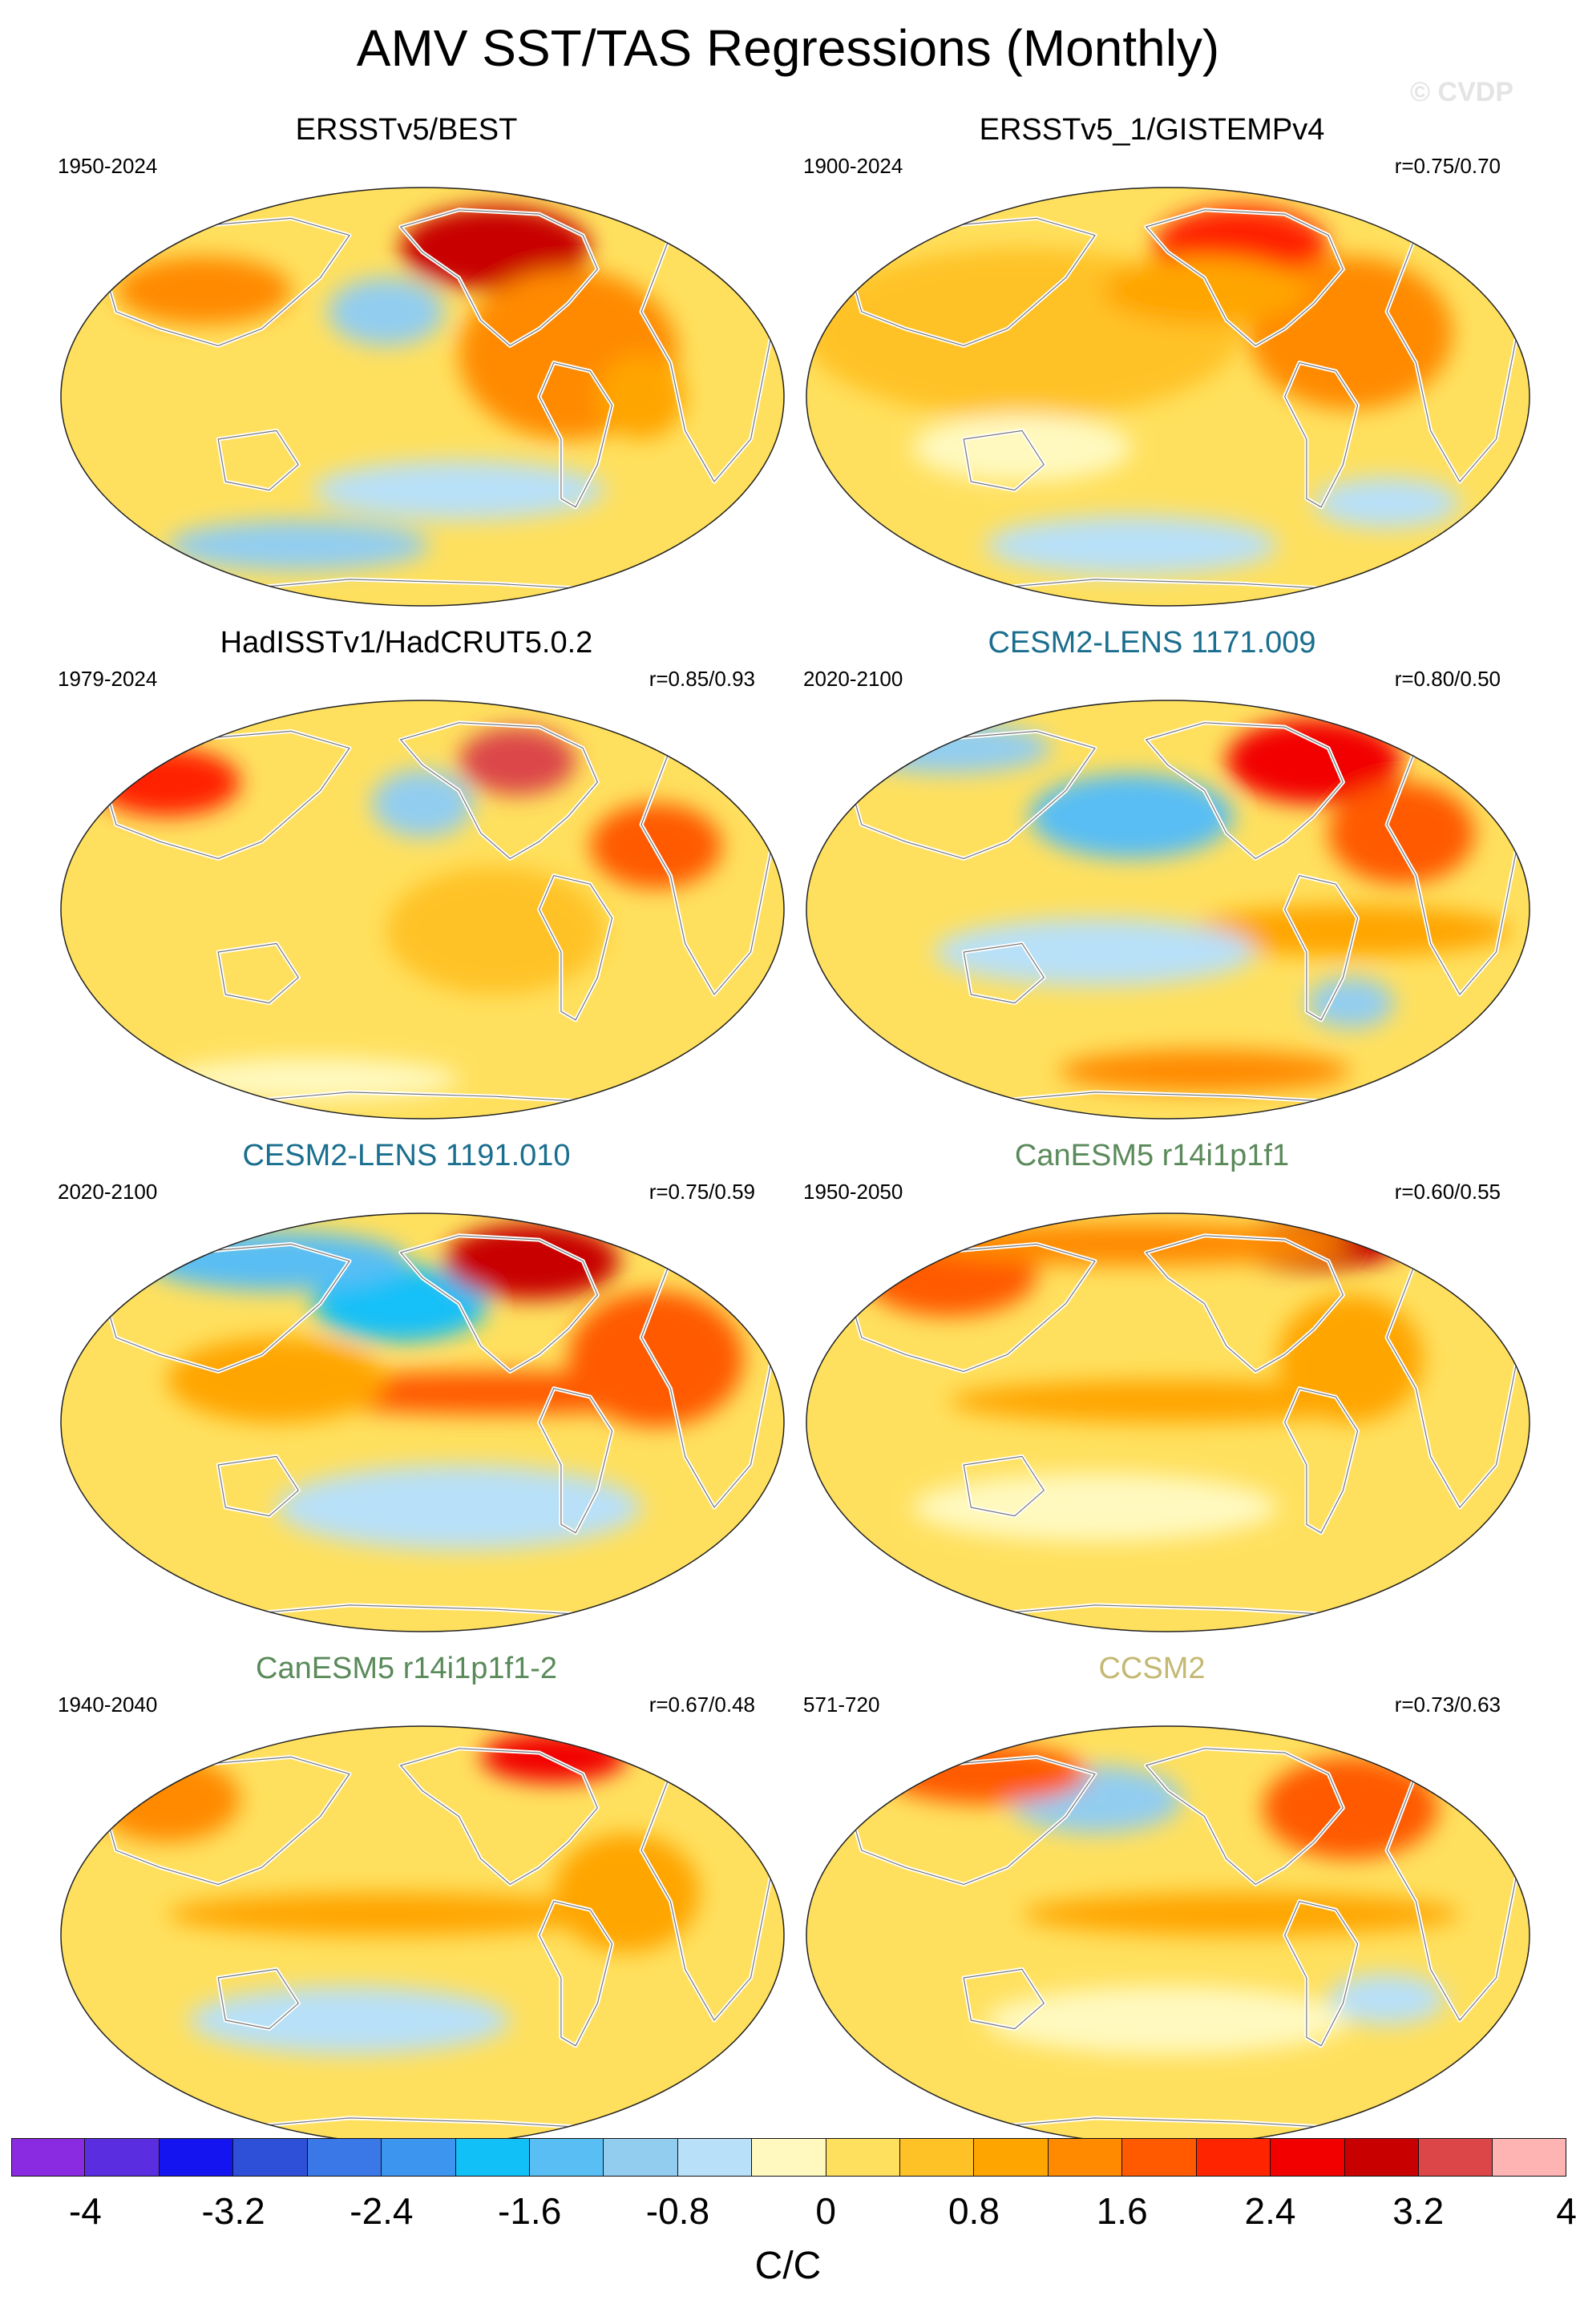 Image resolution: width=1576 pixels, height=2324 pixels. I want to click on map-panel: ERSSTv5/BEST 1950-2024, so click(409, 368).